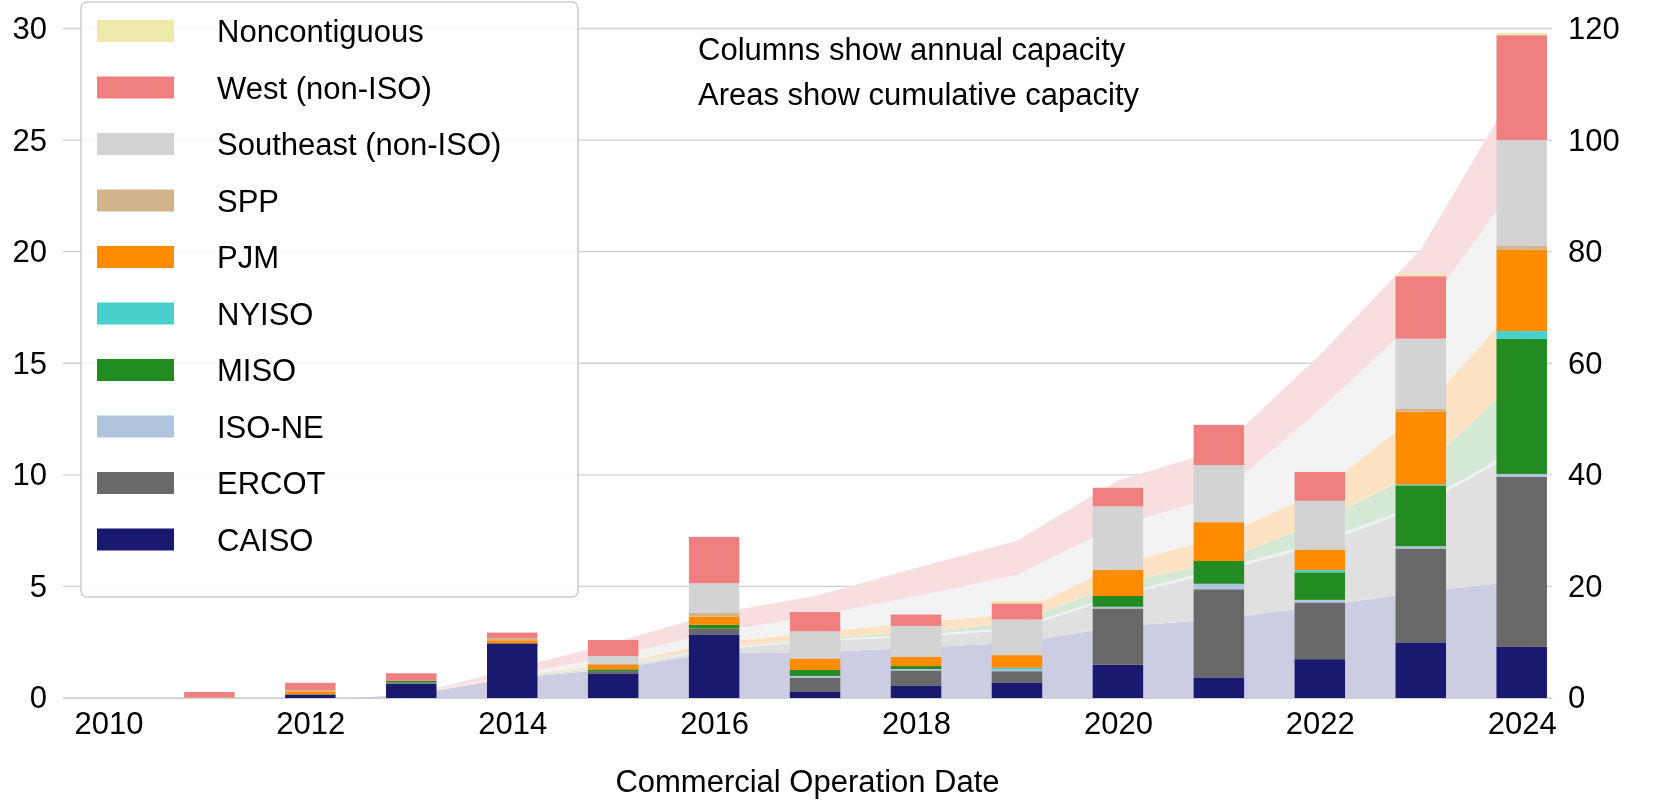  What do you see at coordinates (270, 427) in the screenshot?
I see `legend-label: ISO-NE` at bounding box center [270, 427].